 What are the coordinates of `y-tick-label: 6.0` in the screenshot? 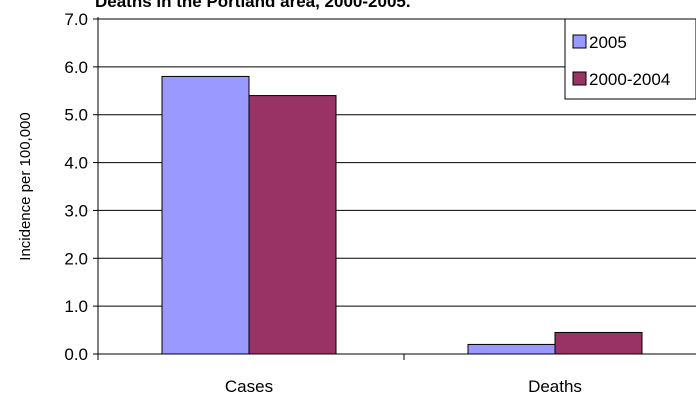 It's located at (76, 67).